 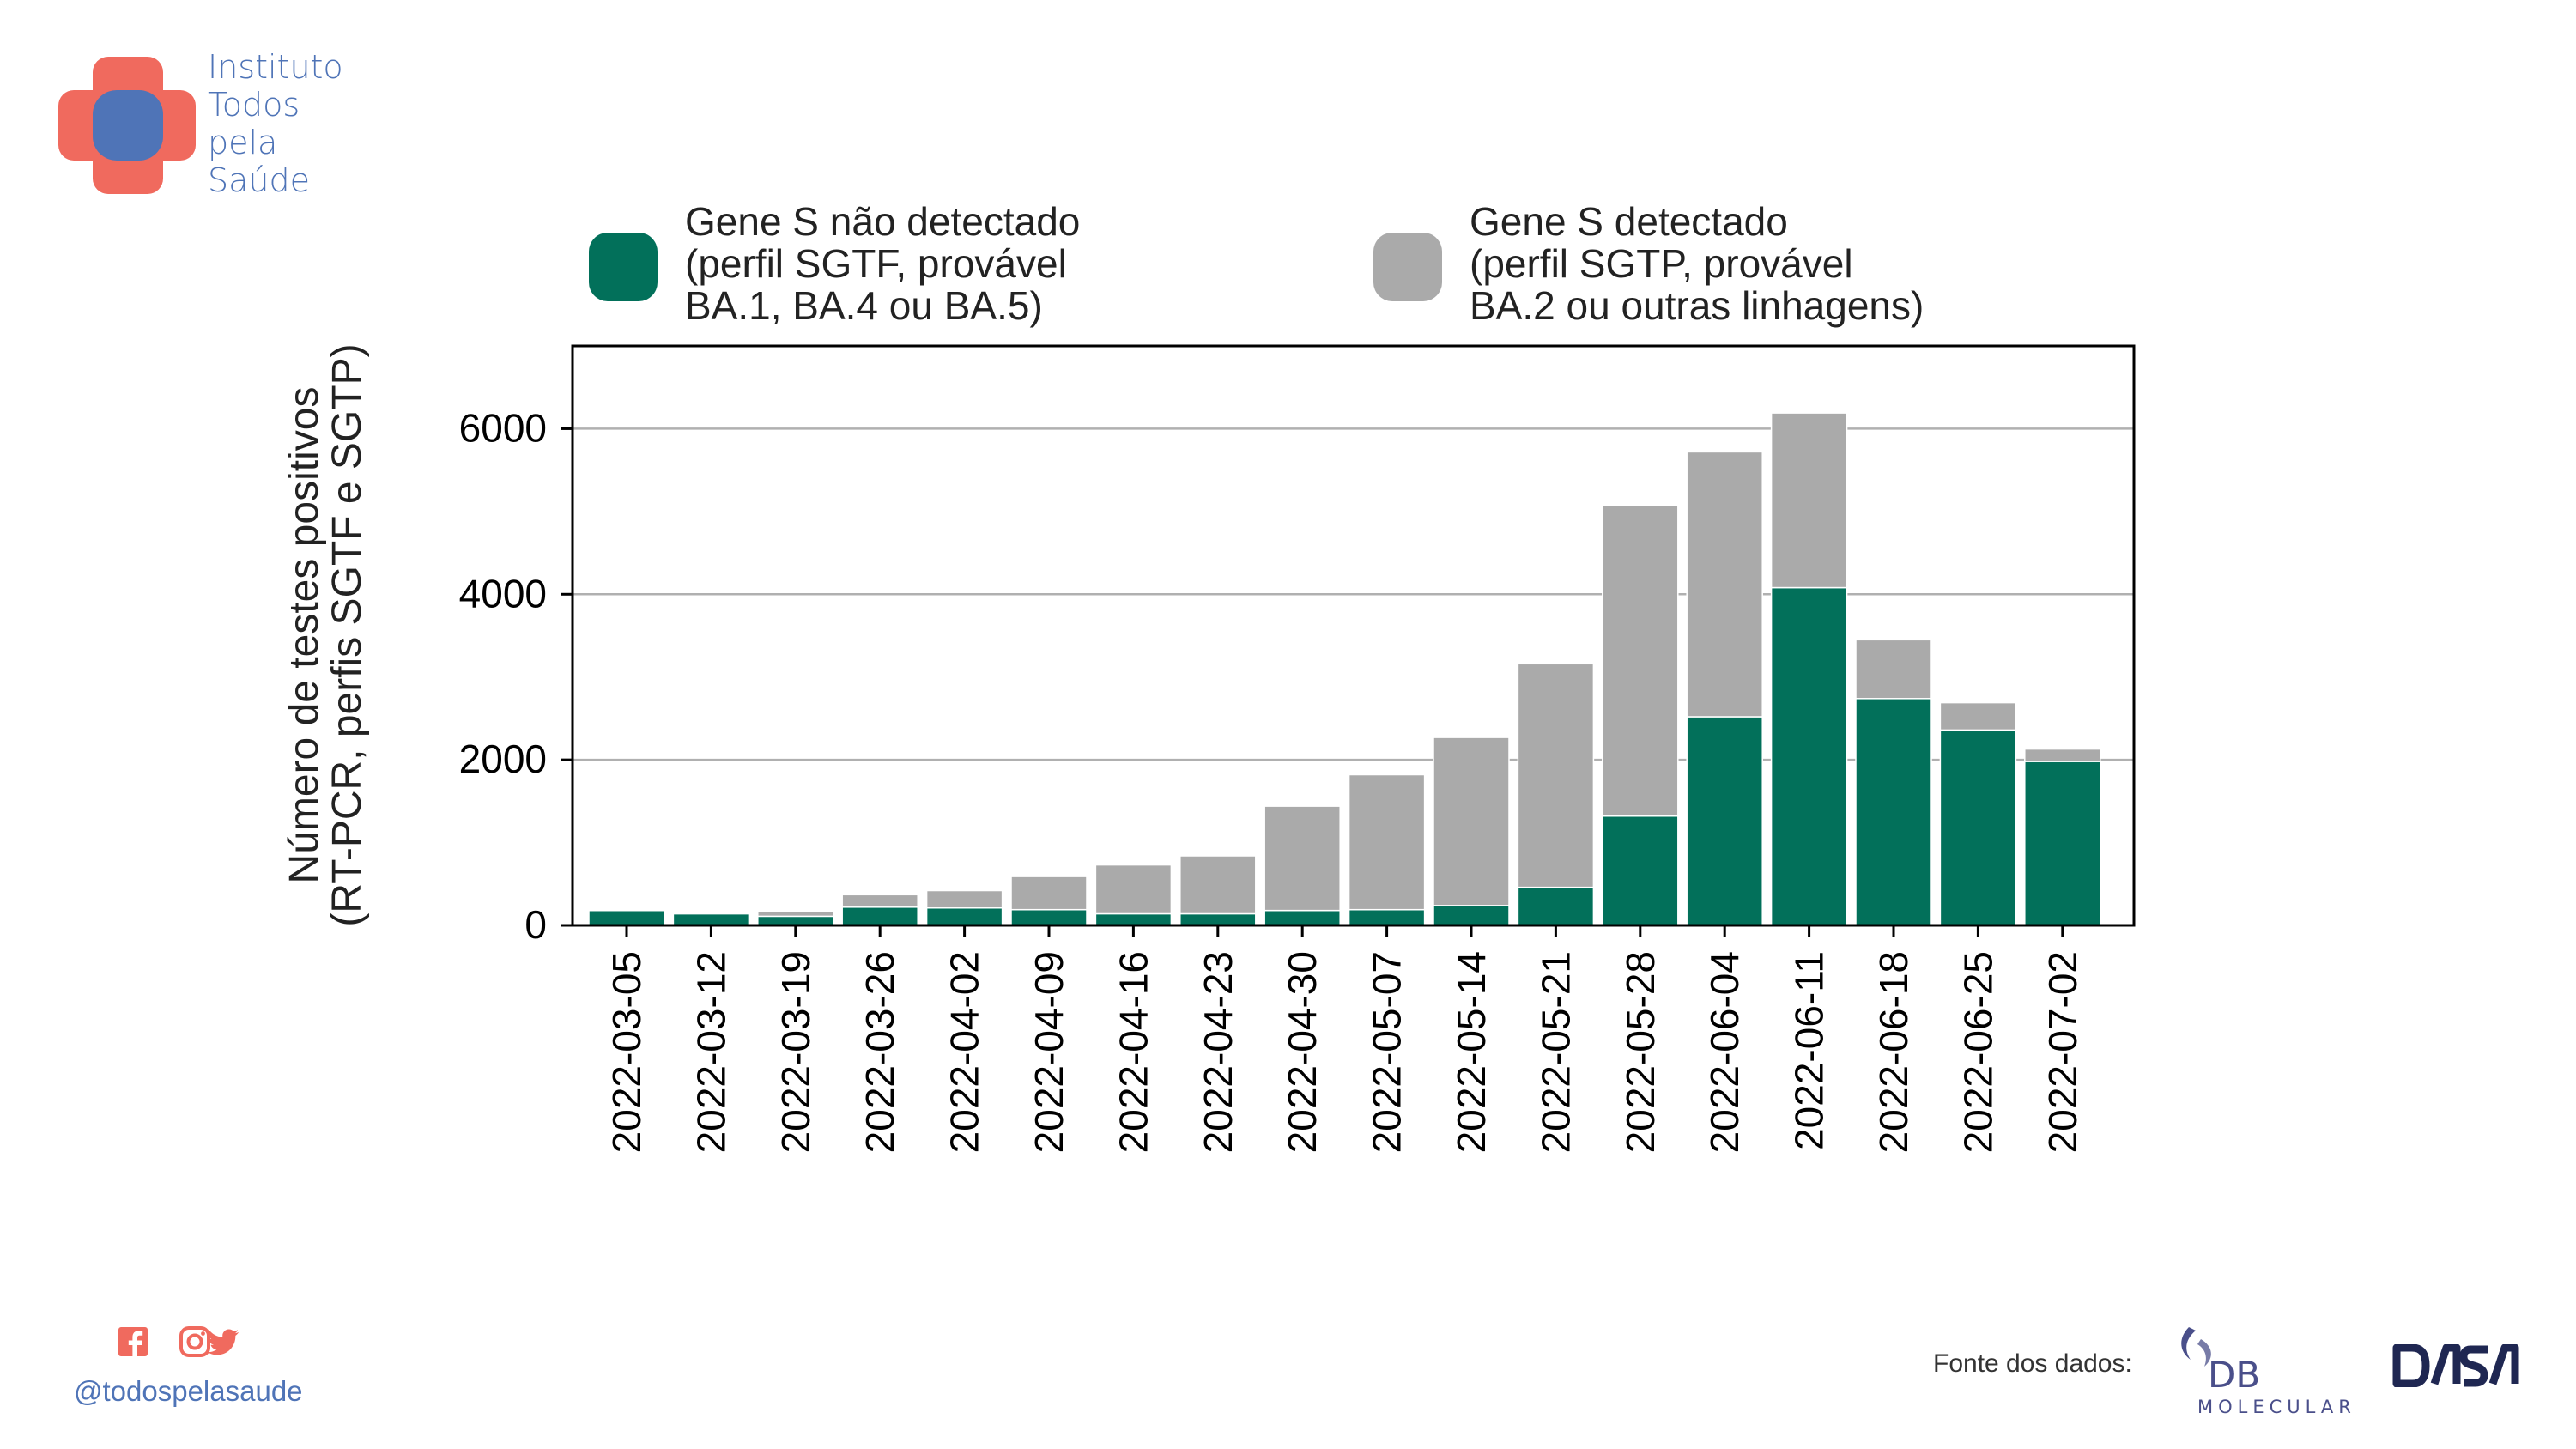 What do you see at coordinates (243, 142) in the screenshot?
I see `institute-name-line: pela` at bounding box center [243, 142].